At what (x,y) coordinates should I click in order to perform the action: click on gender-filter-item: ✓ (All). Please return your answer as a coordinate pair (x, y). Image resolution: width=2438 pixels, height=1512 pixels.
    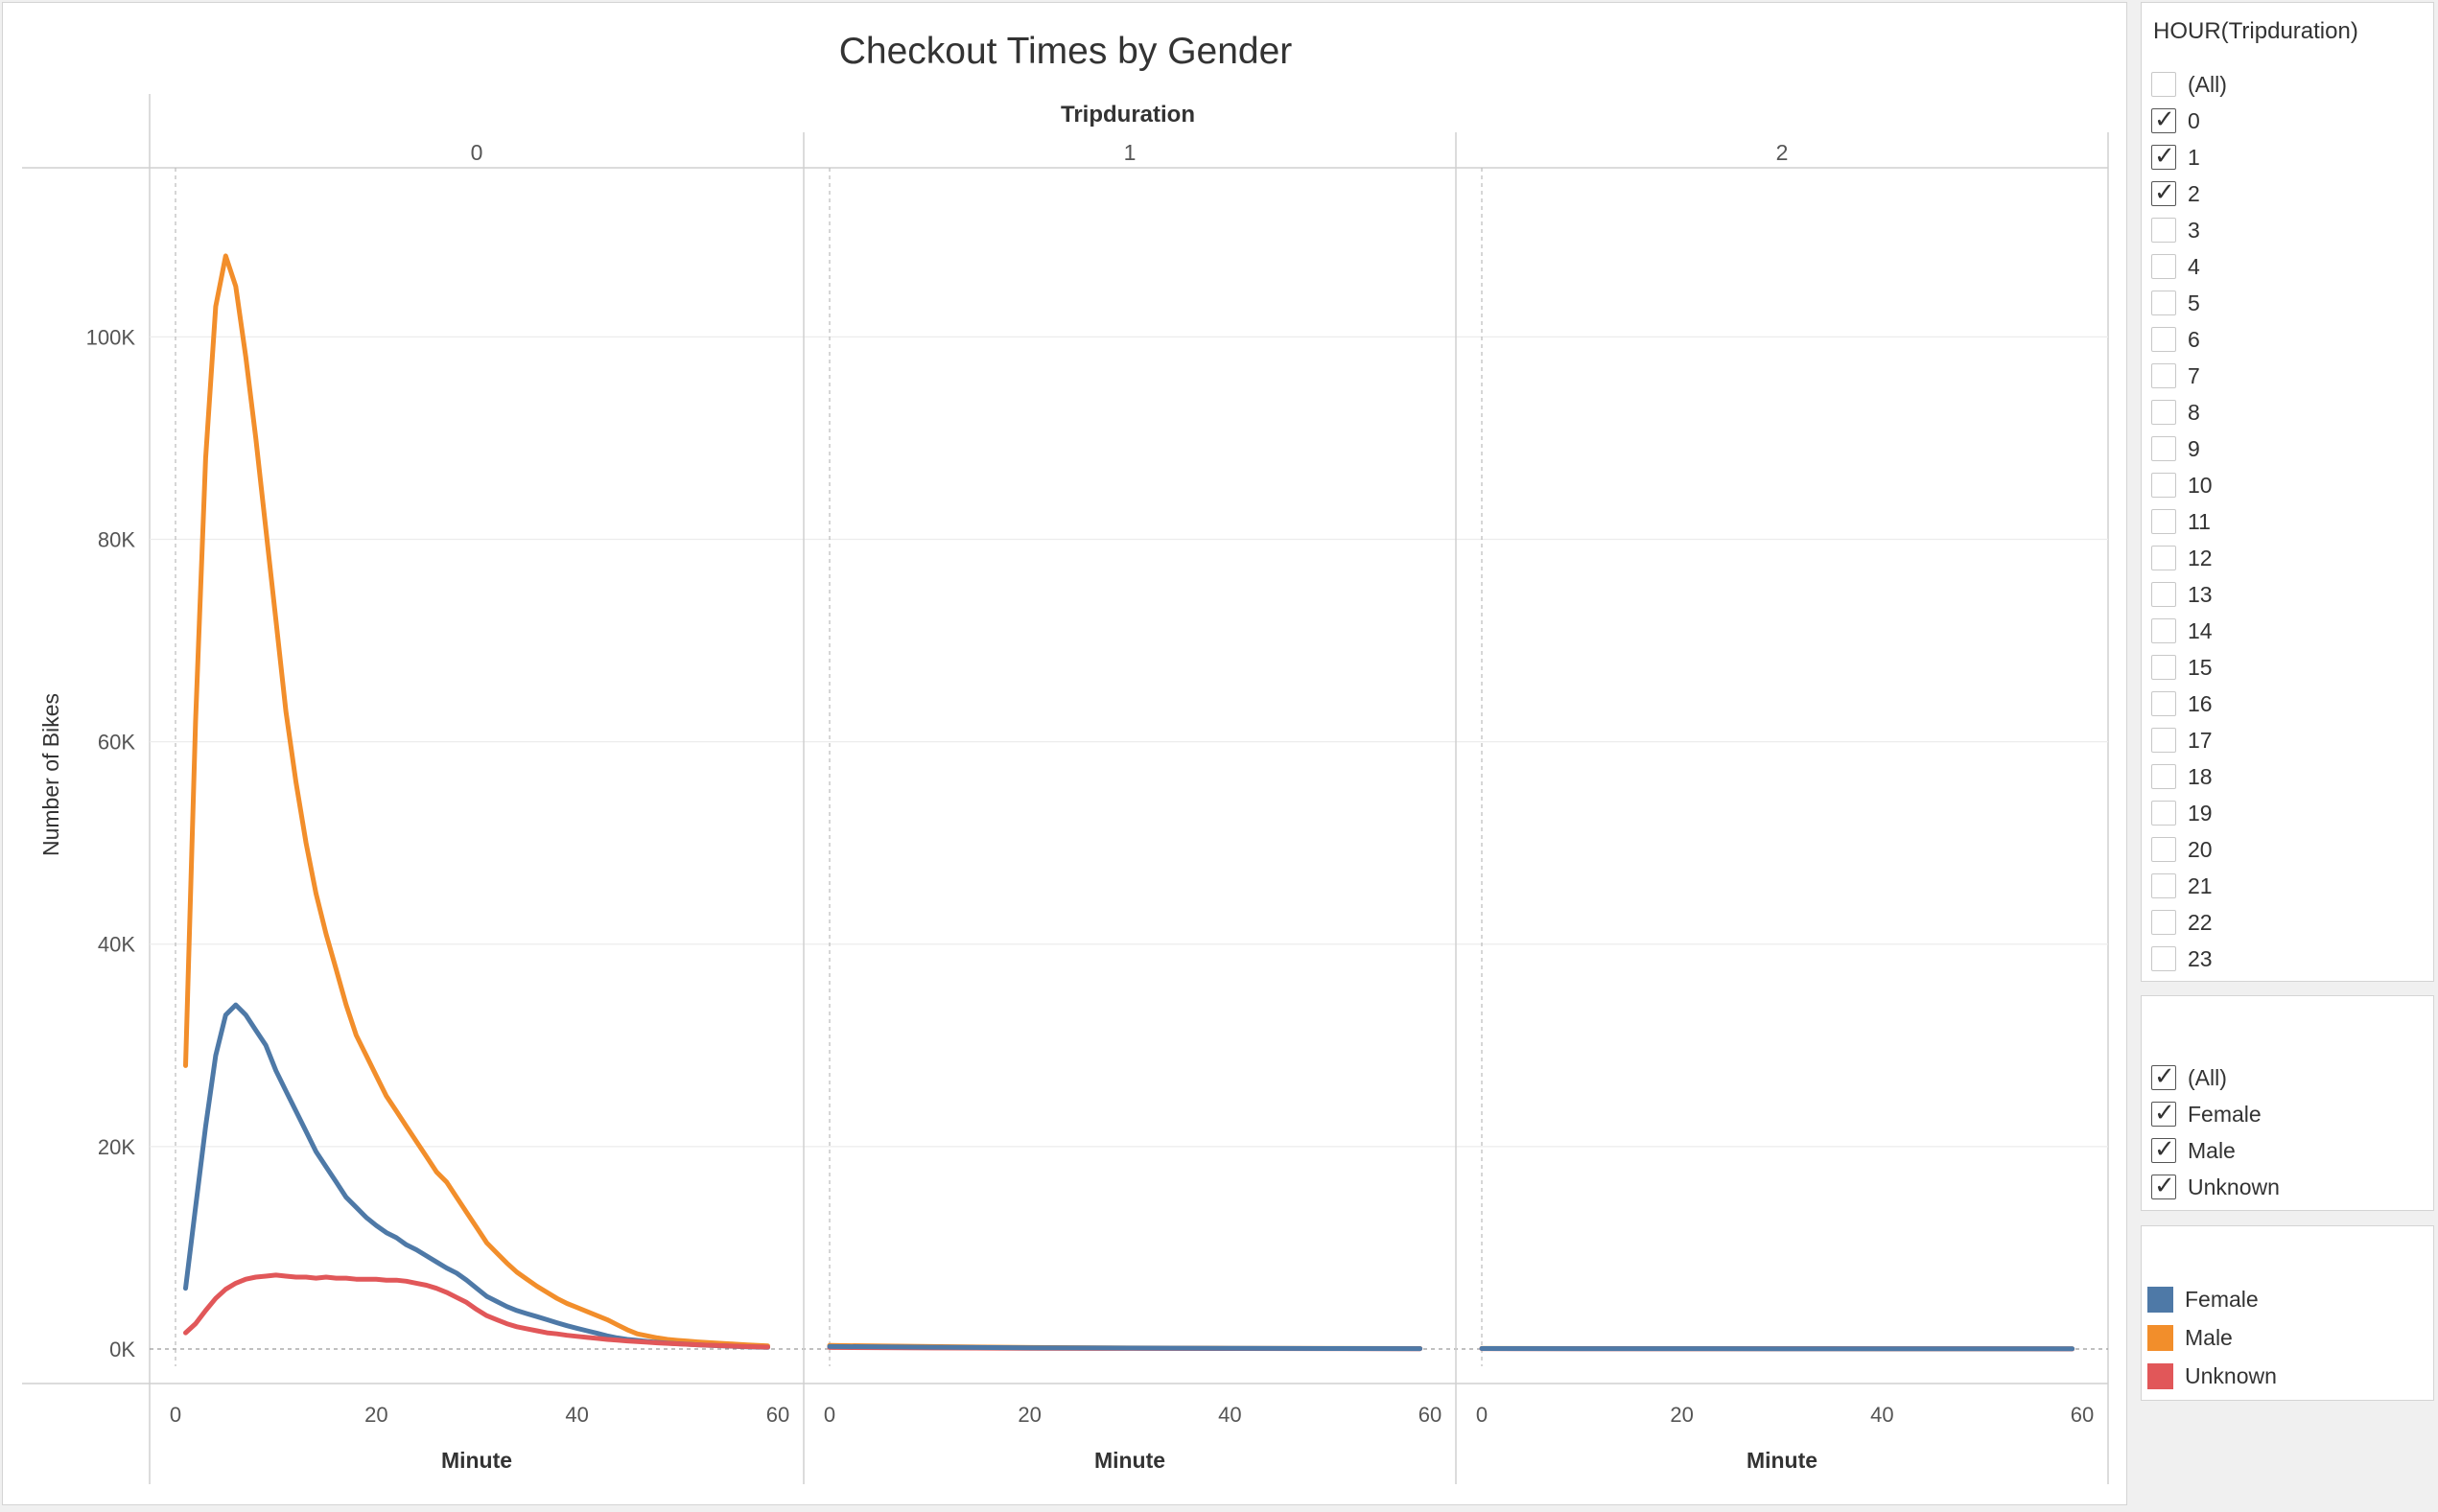
    Looking at the image, I should click on (2292, 1077).